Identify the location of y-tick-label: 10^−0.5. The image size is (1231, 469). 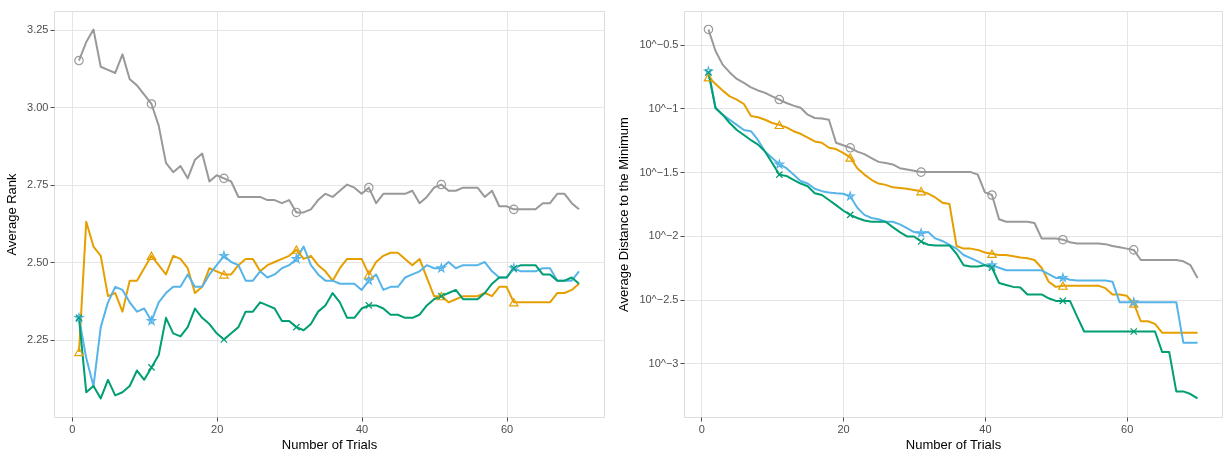
(659, 44).